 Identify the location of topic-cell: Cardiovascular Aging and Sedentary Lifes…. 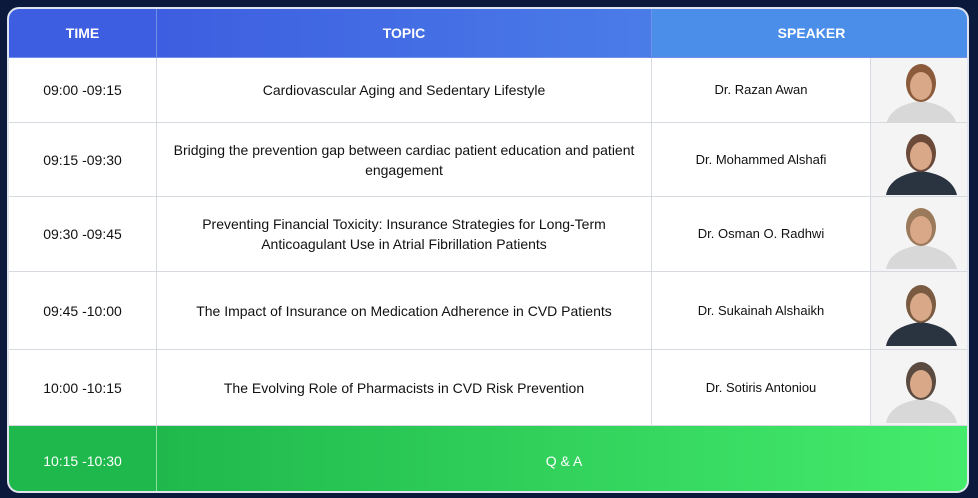
(404, 90).